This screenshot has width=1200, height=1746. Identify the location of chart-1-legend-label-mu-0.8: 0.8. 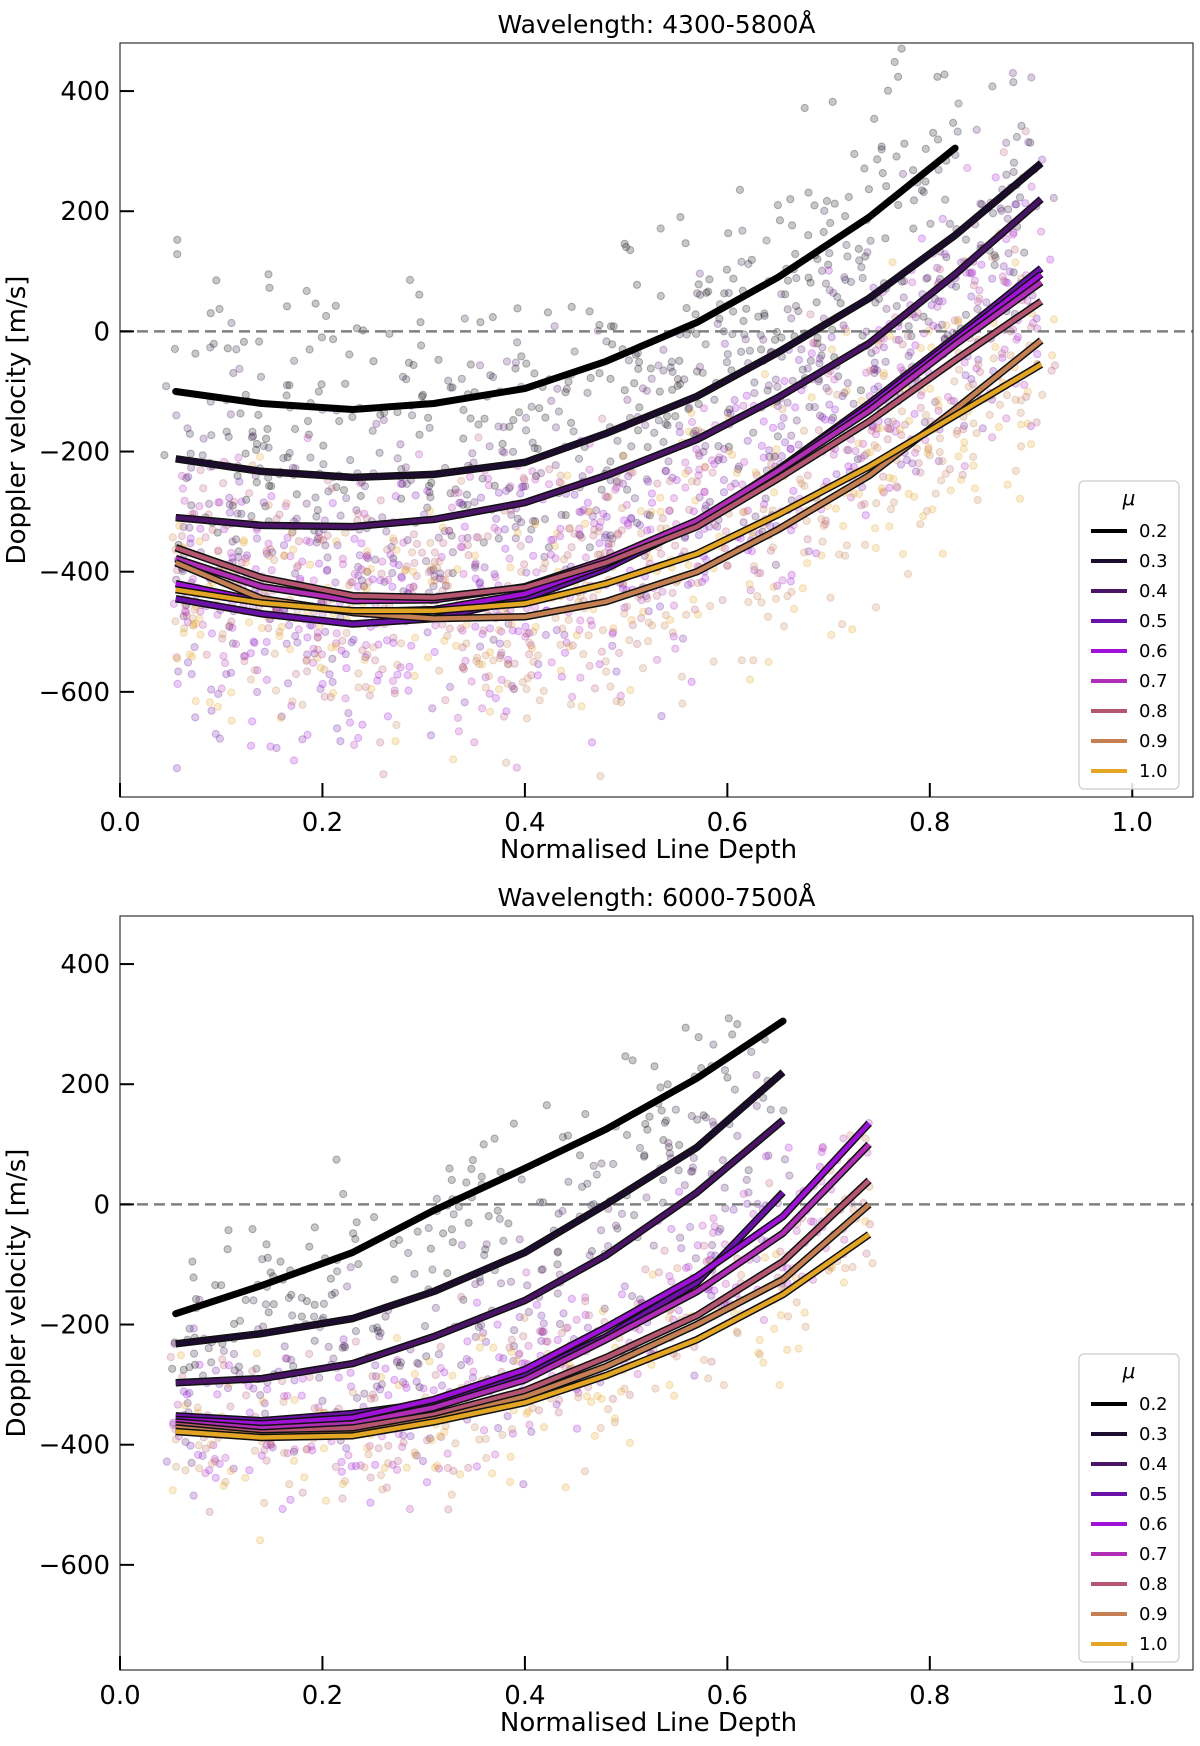
(1153, 711).